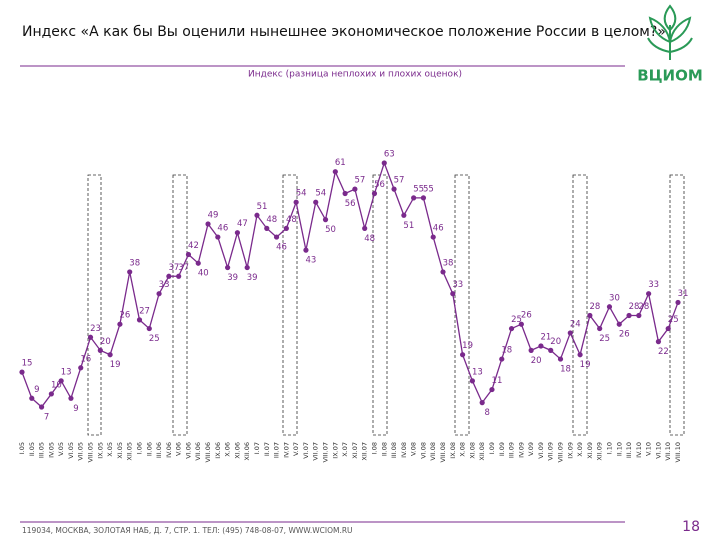 This screenshot has height=544, width=720. What do you see at coordinates (472, 450) in the screenshot?
I see `x-tick-label: XI.08` at bounding box center [472, 450].